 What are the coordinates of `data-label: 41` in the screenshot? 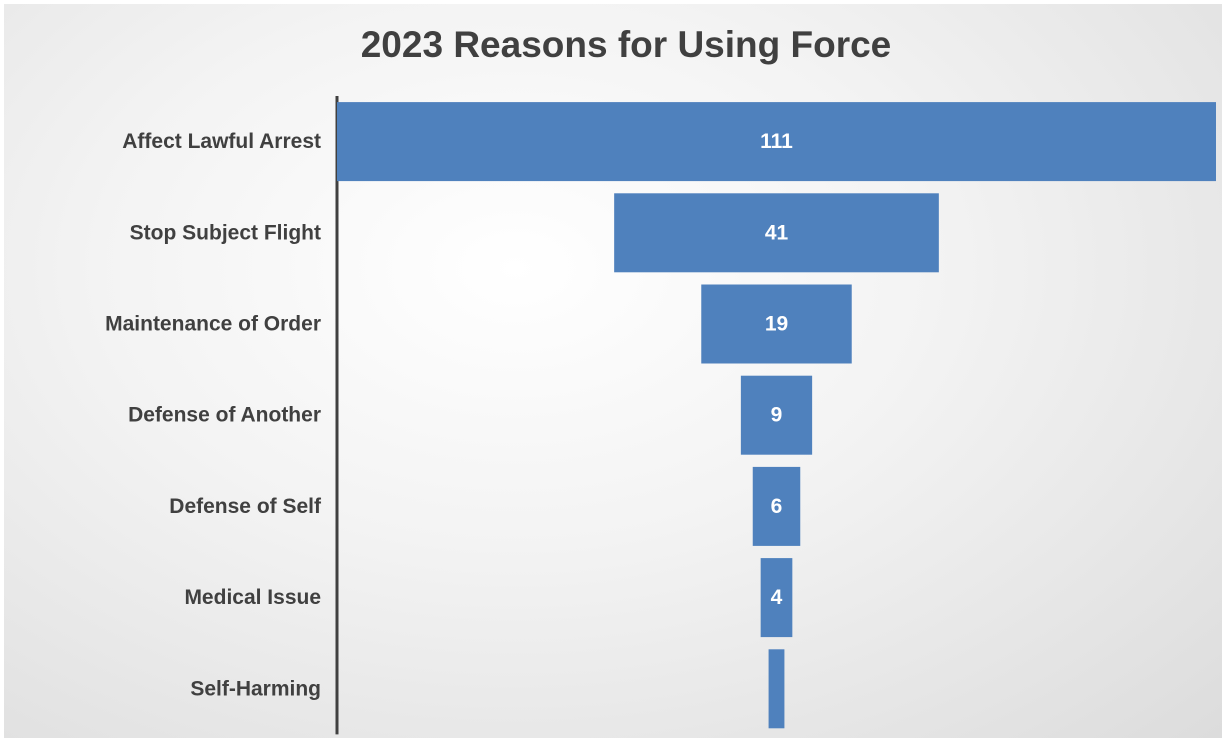 It's located at (777, 232).